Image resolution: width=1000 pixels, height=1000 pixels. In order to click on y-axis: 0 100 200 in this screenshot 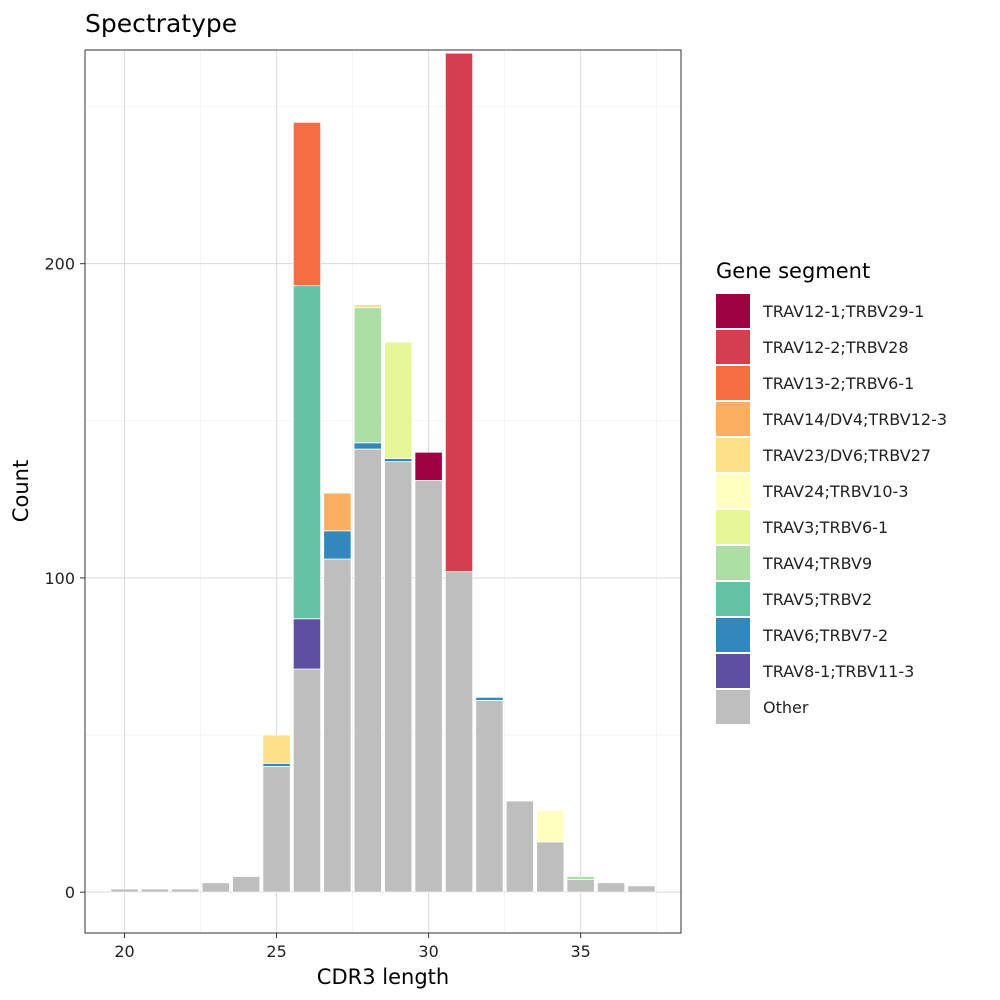, I will do `click(64, 578)`.